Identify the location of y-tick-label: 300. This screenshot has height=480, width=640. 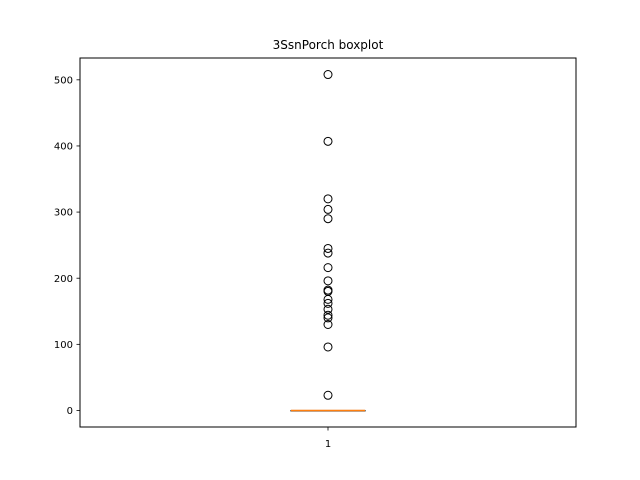
(63, 213).